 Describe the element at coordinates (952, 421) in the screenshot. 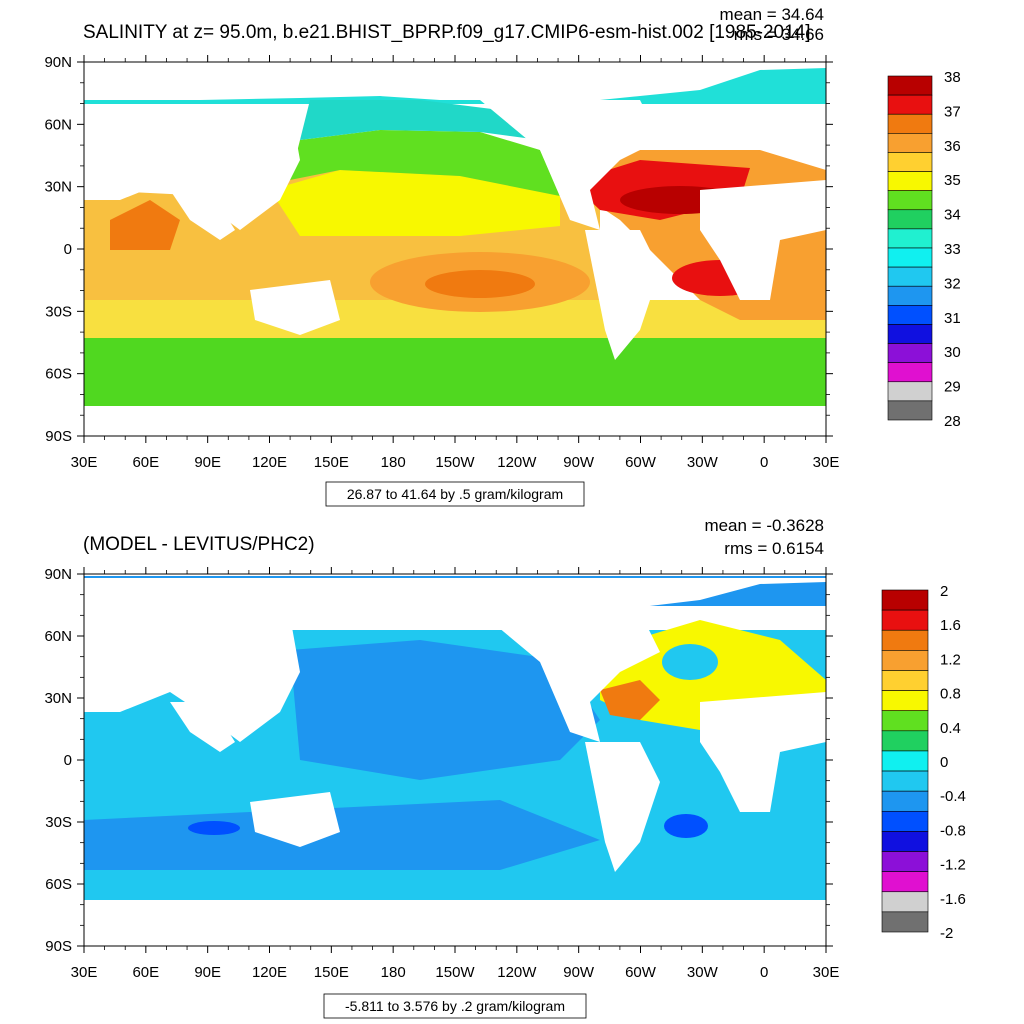

I see `colorbar-label: 28` at that location.